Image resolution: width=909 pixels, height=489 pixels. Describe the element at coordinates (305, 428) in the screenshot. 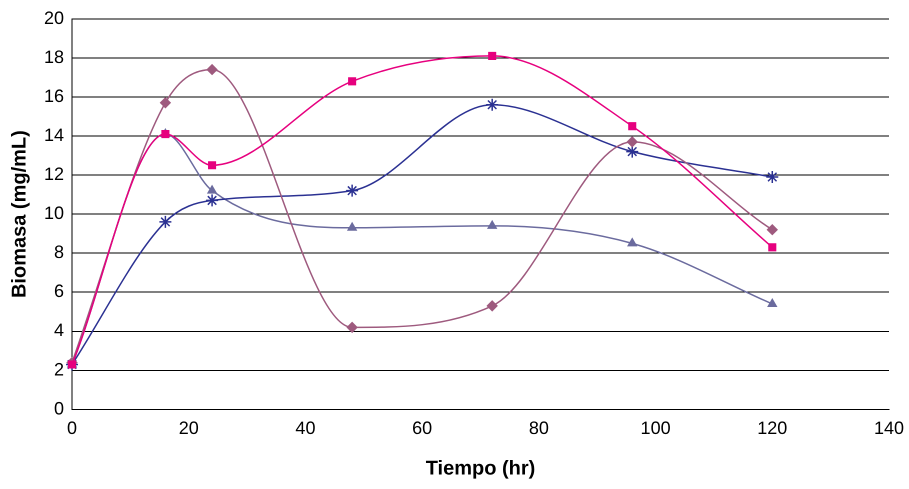

I see `x-tick-label: 40` at that location.